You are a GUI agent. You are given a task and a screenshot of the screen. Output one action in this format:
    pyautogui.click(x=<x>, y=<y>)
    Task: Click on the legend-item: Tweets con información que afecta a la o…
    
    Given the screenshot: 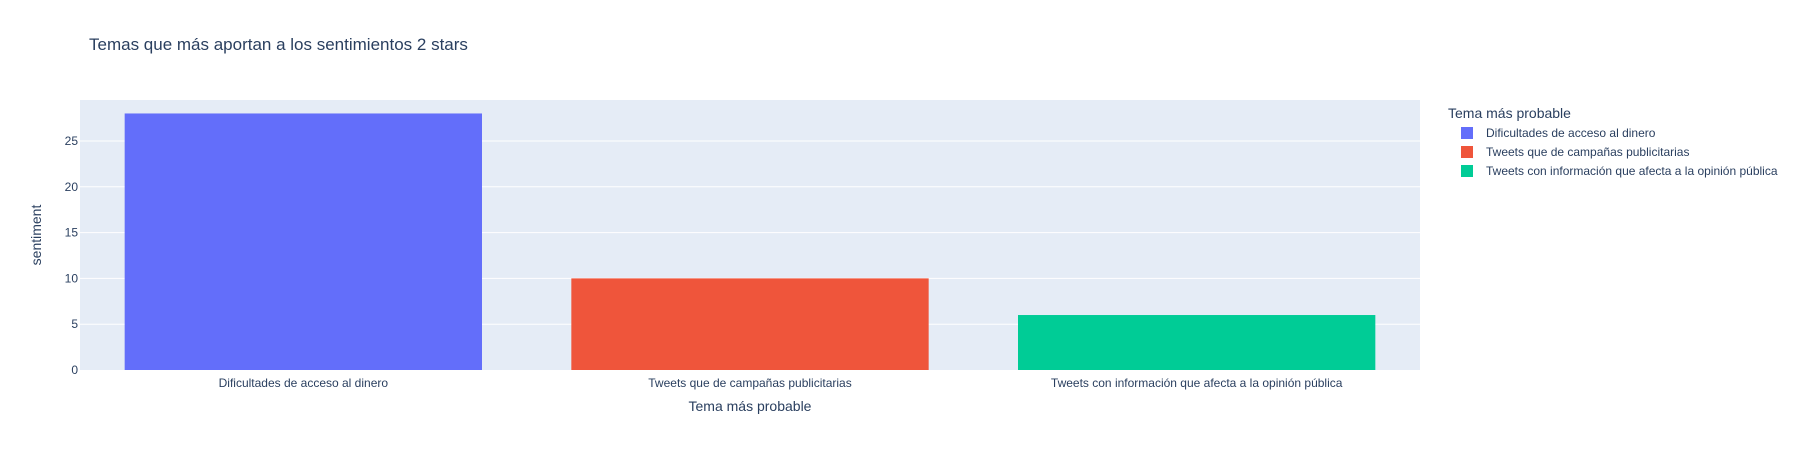 What is the action you would take?
    pyautogui.click(x=1619, y=171)
    